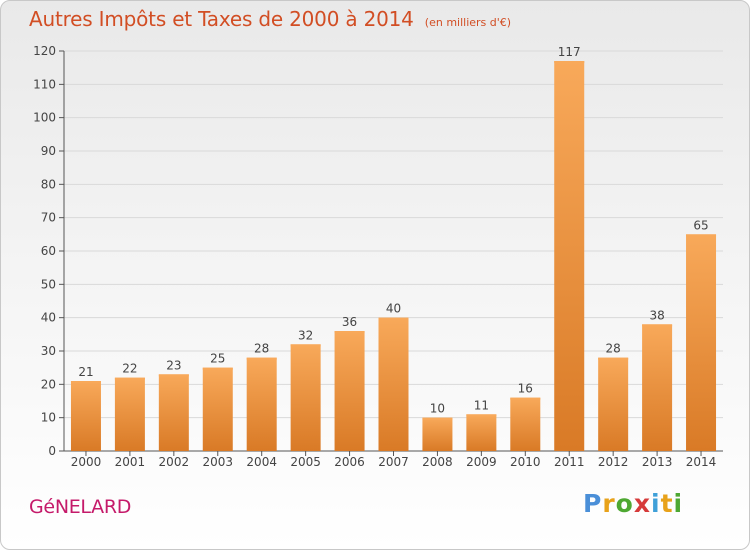 This screenshot has width=750, height=550. I want to click on data-label-2013: 38, so click(656, 315).